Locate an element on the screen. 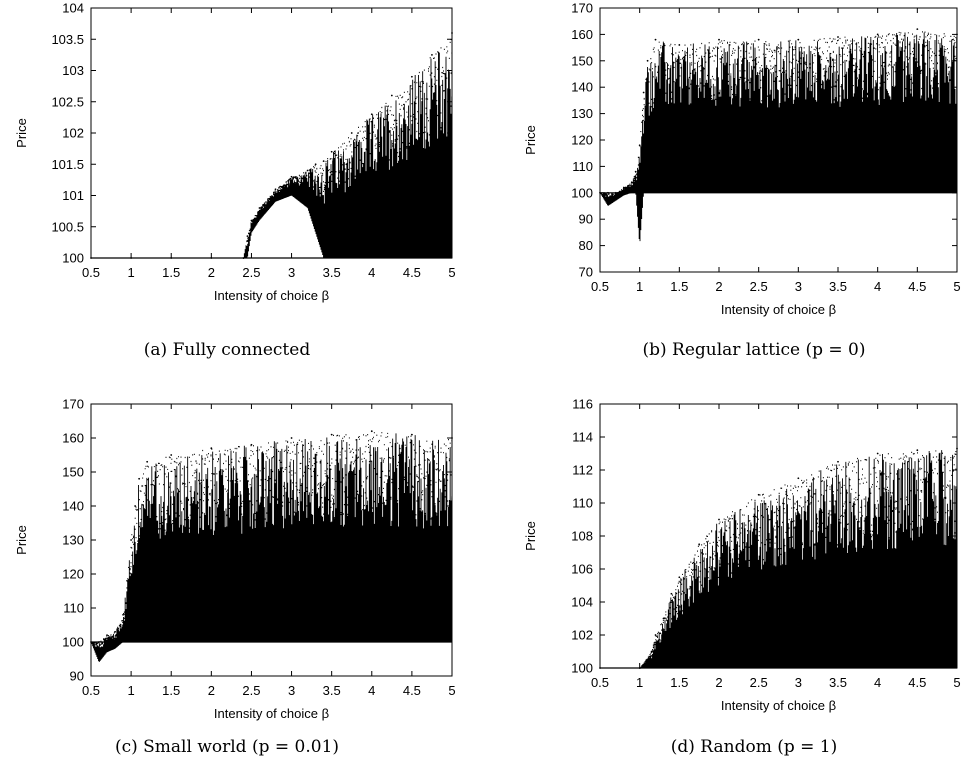 This screenshot has height=765, width=969. y-tick-label: 101 is located at coordinates (73, 195).